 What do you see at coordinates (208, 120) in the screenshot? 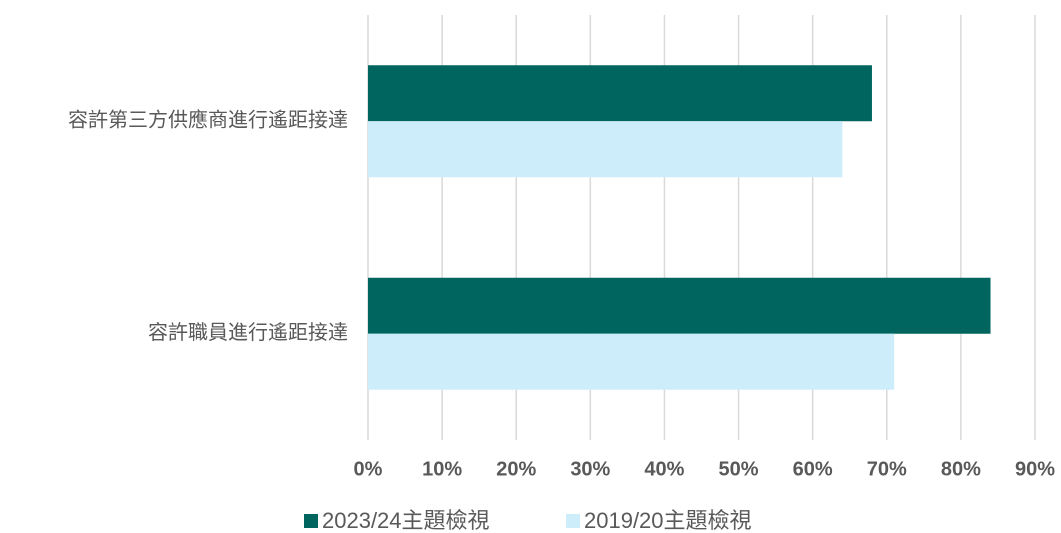
I see `y-tick-label: 容許第三方供應商進行遙距接達` at bounding box center [208, 120].